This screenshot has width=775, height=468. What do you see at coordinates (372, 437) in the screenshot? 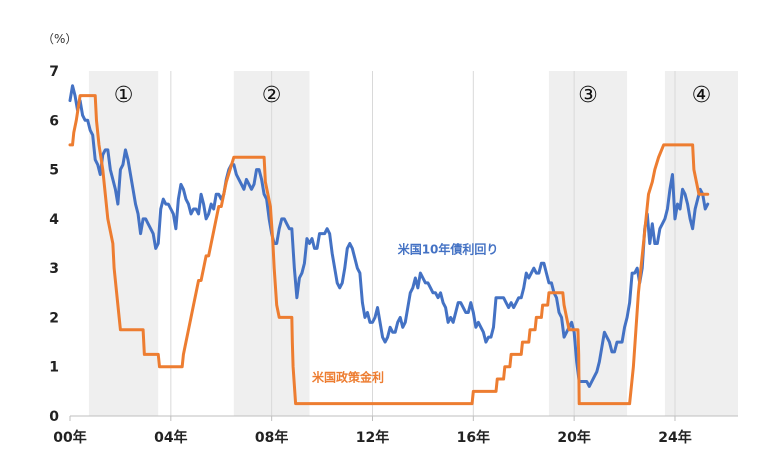
I see `x-tick-label-3: 12年` at bounding box center [372, 437].